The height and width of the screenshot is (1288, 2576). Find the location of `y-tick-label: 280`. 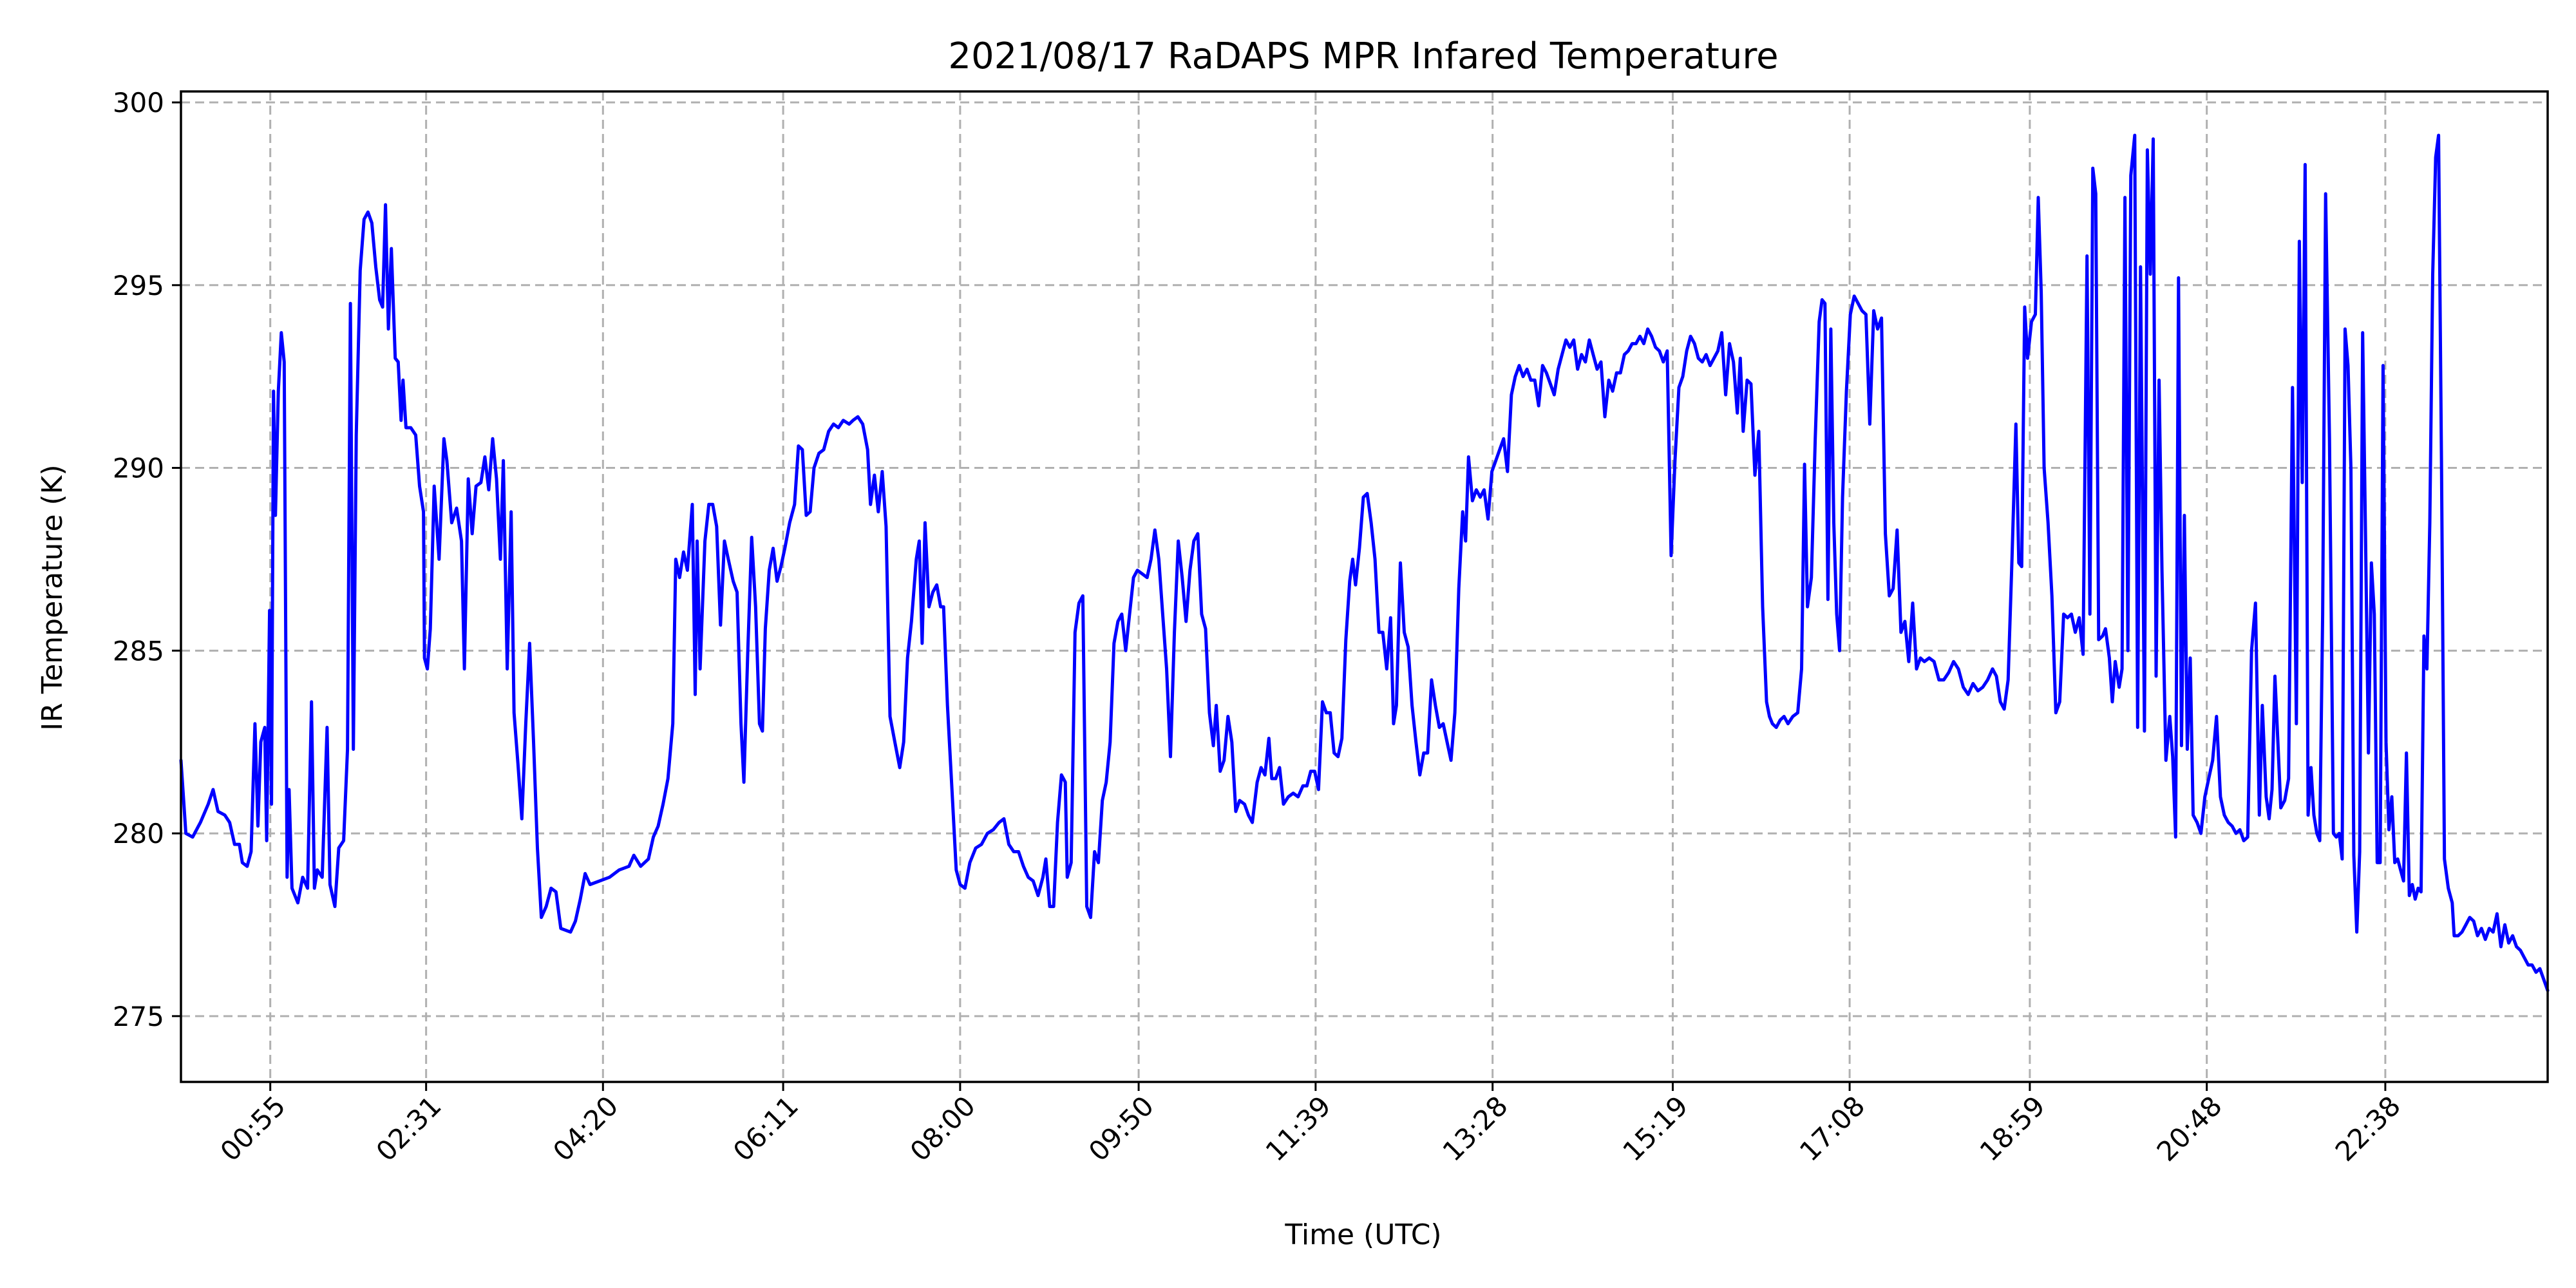

y-tick-label: 280 is located at coordinates (139, 834).